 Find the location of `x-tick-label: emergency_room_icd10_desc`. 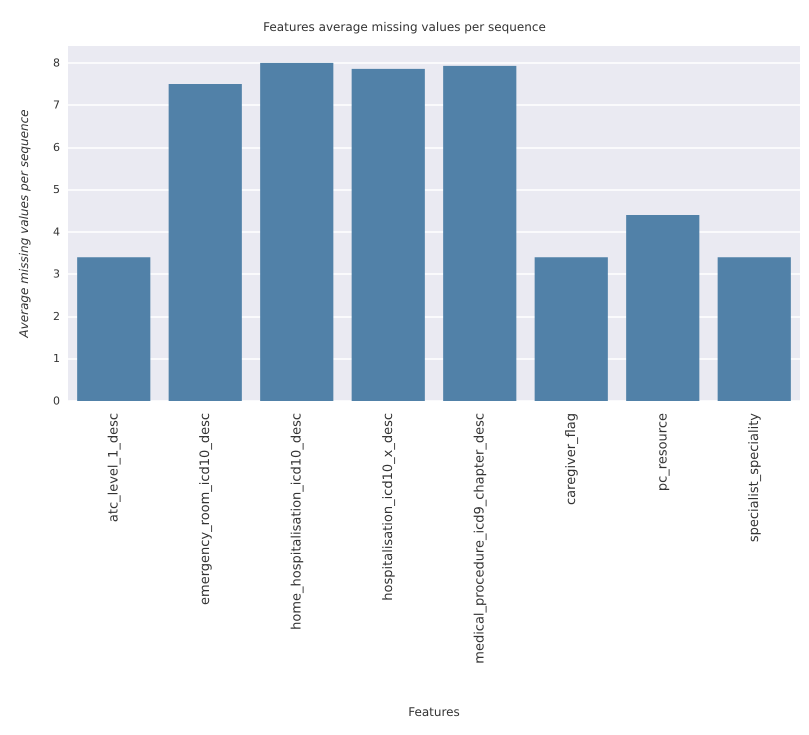

x-tick-label: emergency_room_icd10_desc is located at coordinates (205, 509).